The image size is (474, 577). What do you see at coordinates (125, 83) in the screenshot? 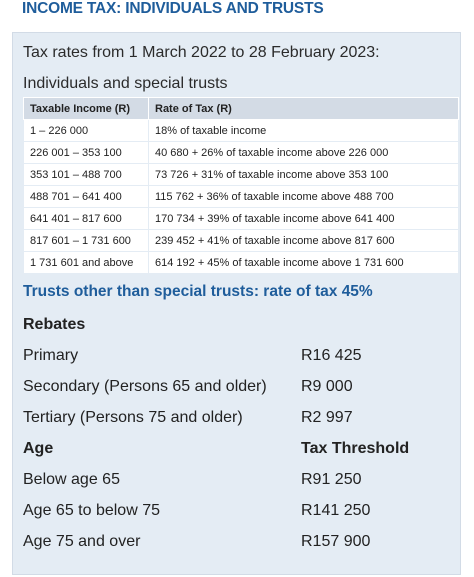
I see `table-caption: Individuals and special trusts` at bounding box center [125, 83].